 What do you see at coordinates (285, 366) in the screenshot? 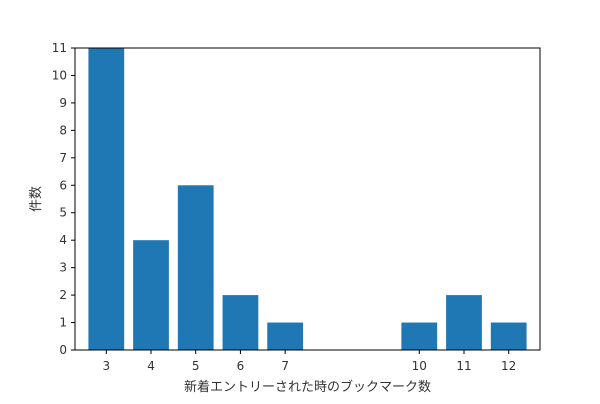
I see `x-tick-label: 7` at bounding box center [285, 366].